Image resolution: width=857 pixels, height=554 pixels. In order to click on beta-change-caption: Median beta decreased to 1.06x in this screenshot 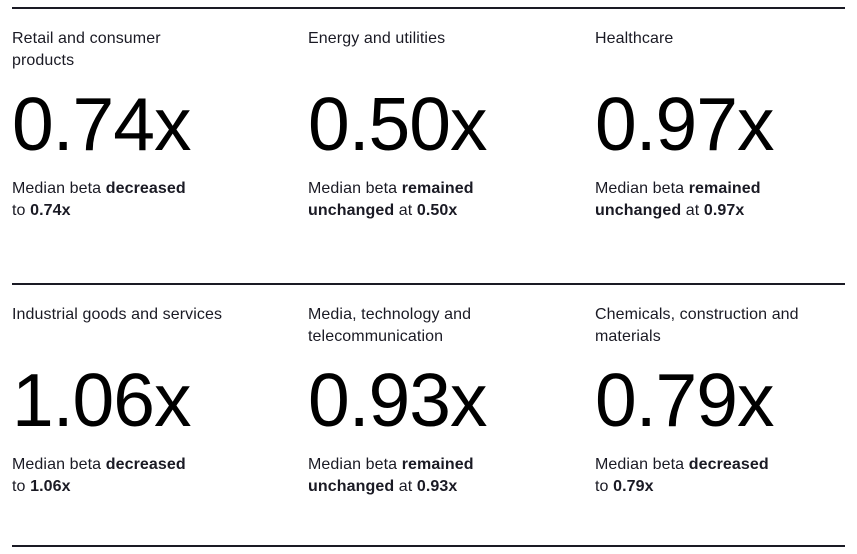, I will do `click(127, 476)`.